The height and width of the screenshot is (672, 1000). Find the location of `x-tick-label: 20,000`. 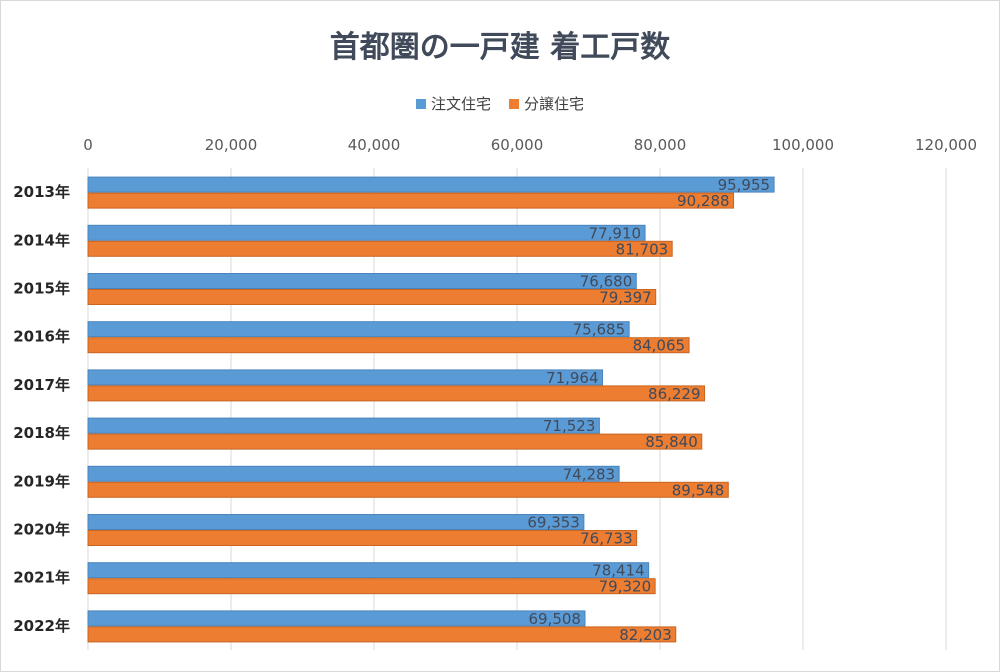

x-tick-label: 20,000 is located at coordinates (231, 145).